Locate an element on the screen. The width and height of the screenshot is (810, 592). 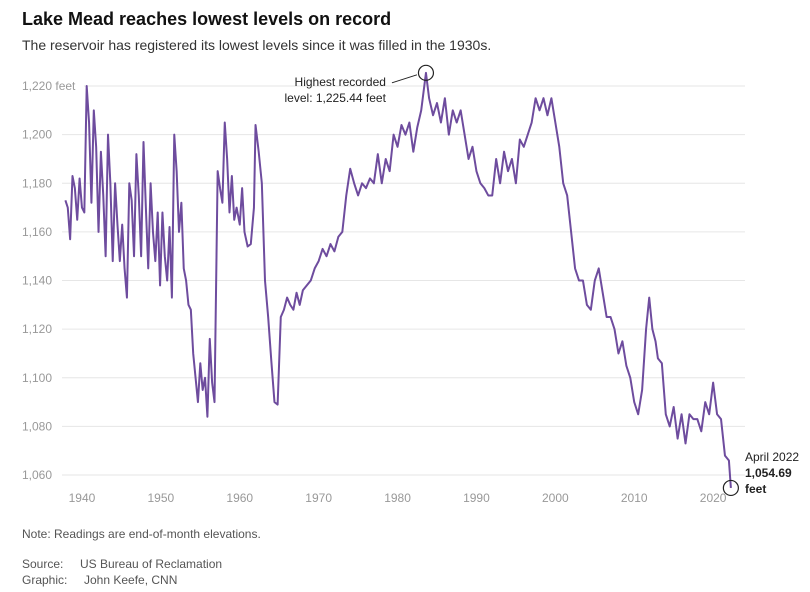
x-tick-label: 1990 is located at coordinates (476, 498).